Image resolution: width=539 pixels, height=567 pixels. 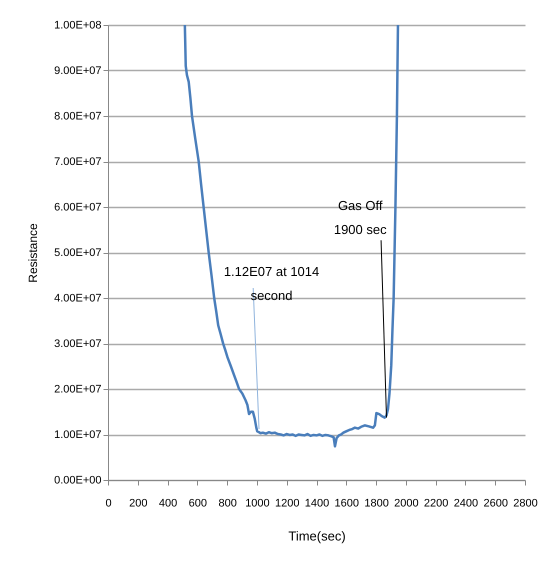 What do you see at coordinates (78, 480) in the screenshot?
I see `y-tick-label: 0.00E+00` at bounding box center [78, 480].